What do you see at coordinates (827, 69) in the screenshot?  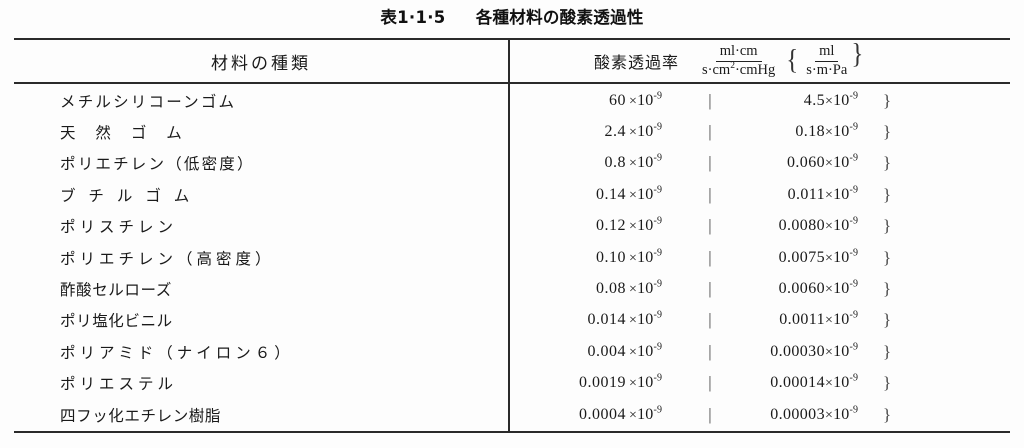 I see `unit-si-denominator: s·m·Pa` at bounding box center [827, 69].